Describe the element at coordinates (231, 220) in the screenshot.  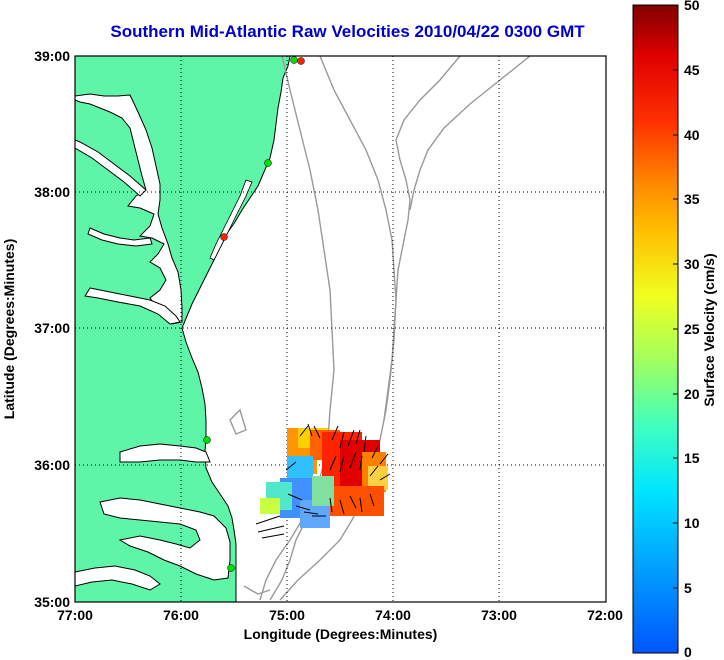
I see `eastern-shore-bays` at that location.